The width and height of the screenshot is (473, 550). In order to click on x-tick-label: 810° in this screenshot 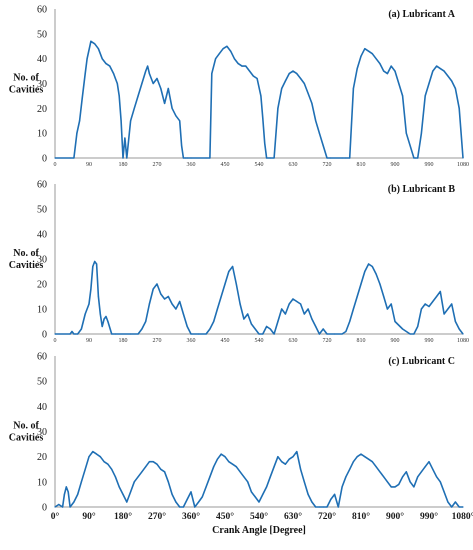, I will do `click(361, 516)`.